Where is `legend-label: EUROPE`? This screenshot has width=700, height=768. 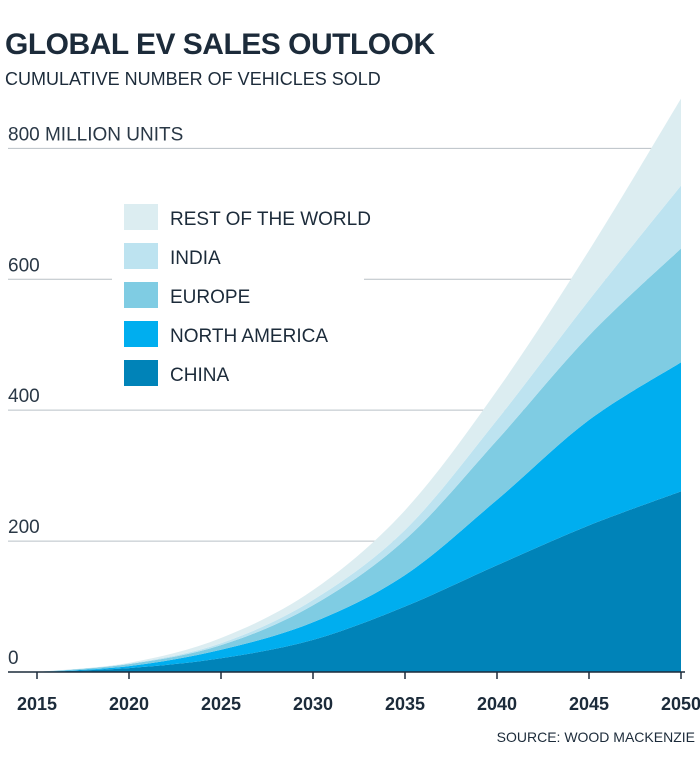 legend-label: EUROPE is located at coordinates (210, 297).